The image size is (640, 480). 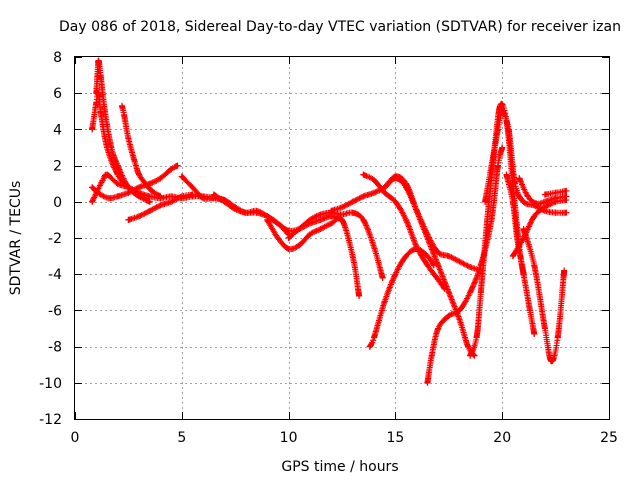 What do you see at coordinates (158, 188) in the screenshot?
I see `series-pass-e` at bounding box center [158, 188].